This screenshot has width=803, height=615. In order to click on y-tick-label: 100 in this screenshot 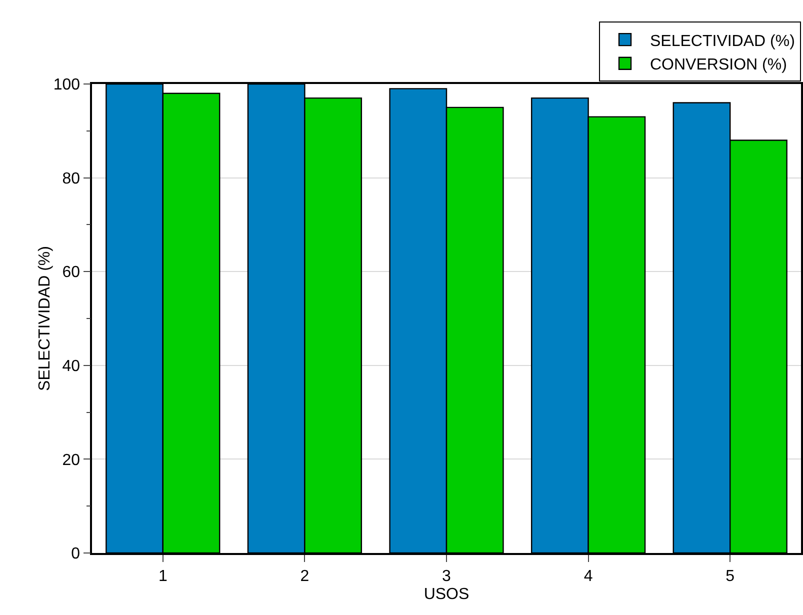, I will do `click(66, 85)`.